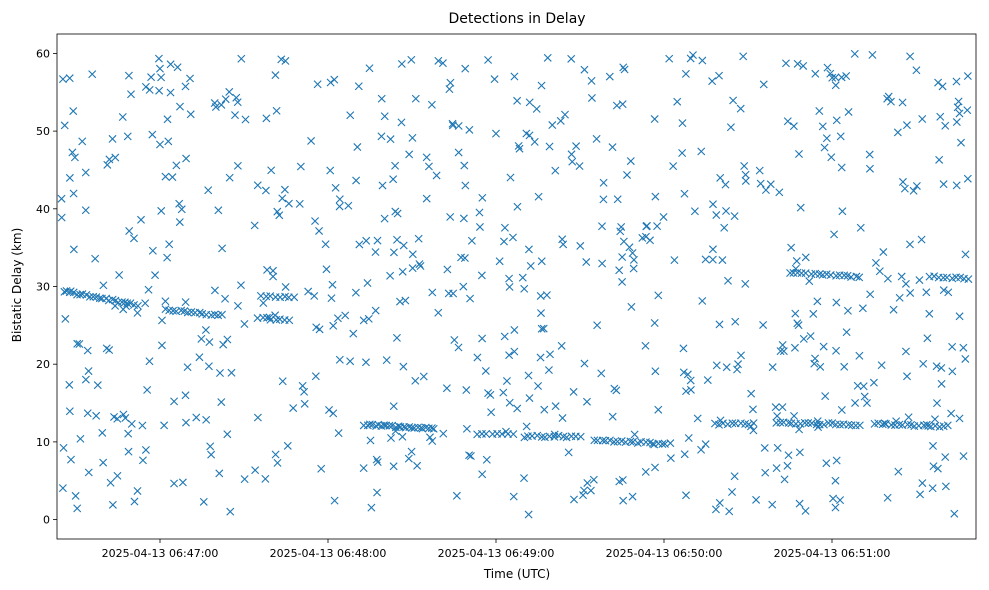 The image size is (989, 590). I want to click on x-tick-label: 2025-04-13 06:48:00, so click(328, 553).